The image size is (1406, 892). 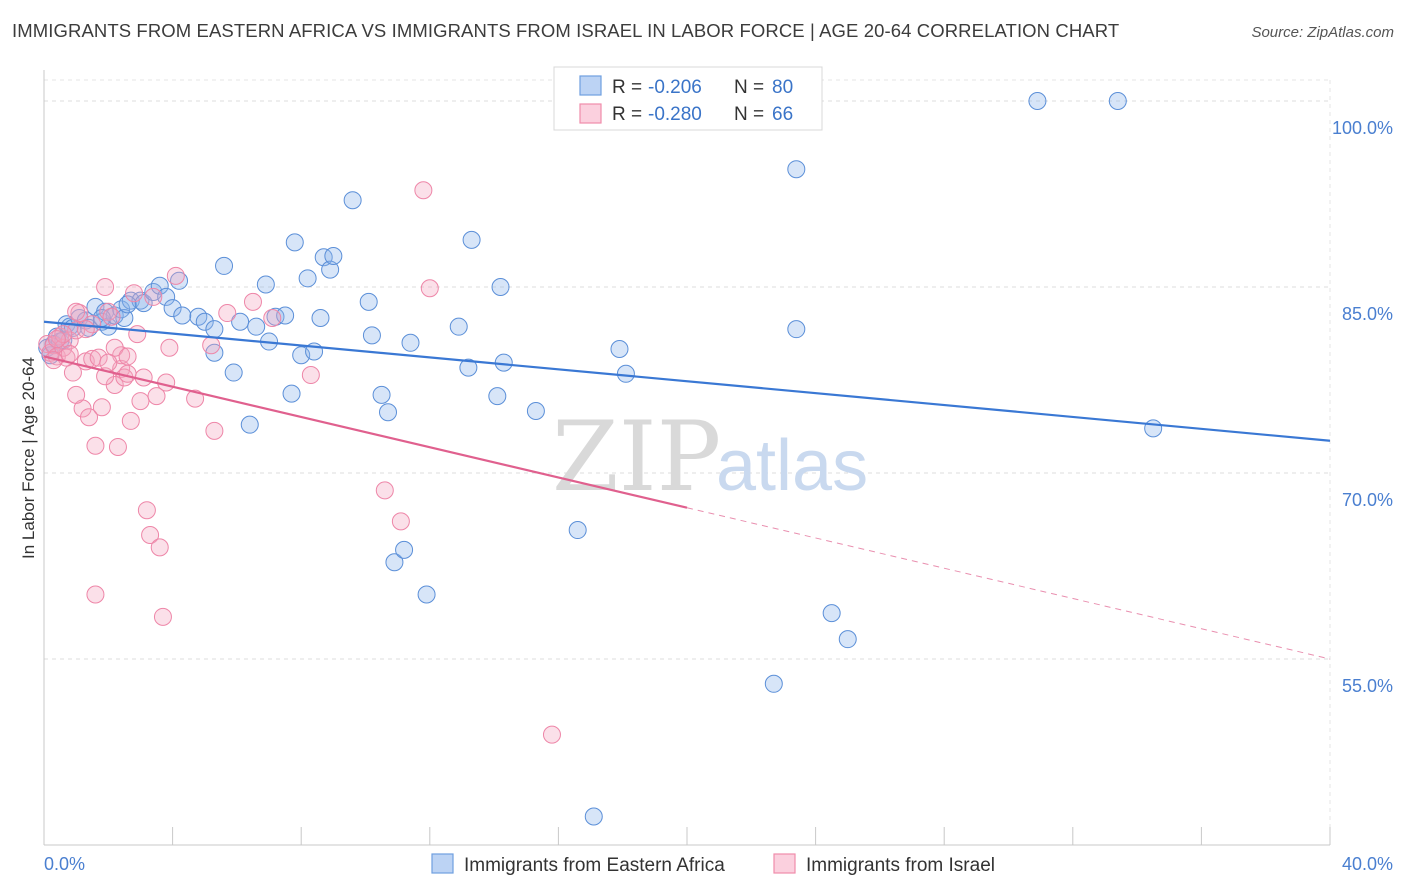 What do you see at coordinates (1367, 314) in the screenshot?
I see `y-tick-label-1: 85.0%` at bounding box center [1367, 314].